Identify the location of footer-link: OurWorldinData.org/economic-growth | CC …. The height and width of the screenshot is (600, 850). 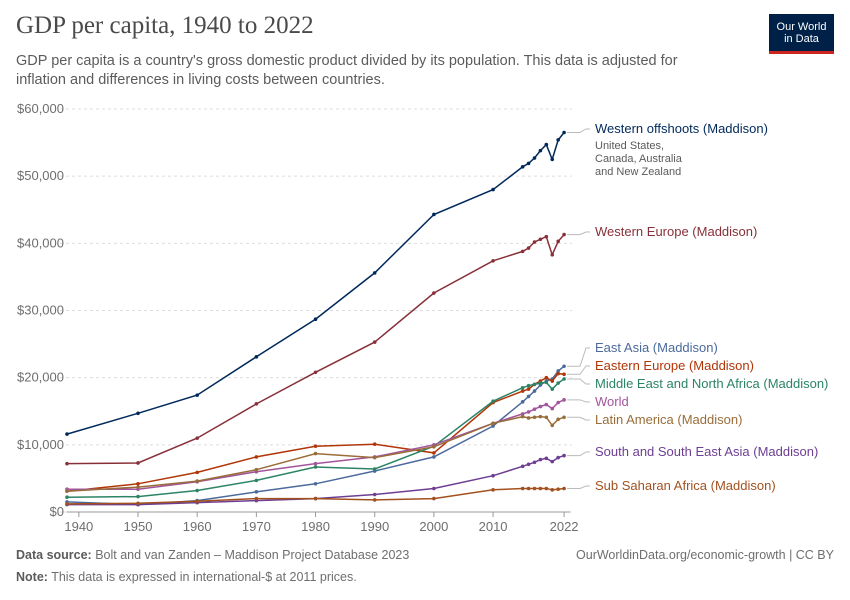
(705, 555).